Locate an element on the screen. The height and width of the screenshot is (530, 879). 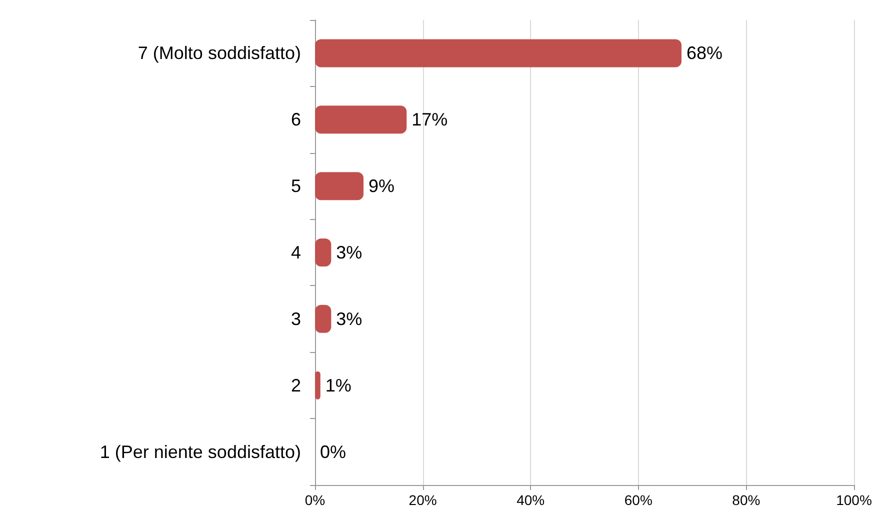
y-tick-label: 4 is located at coordinates (295, 252).